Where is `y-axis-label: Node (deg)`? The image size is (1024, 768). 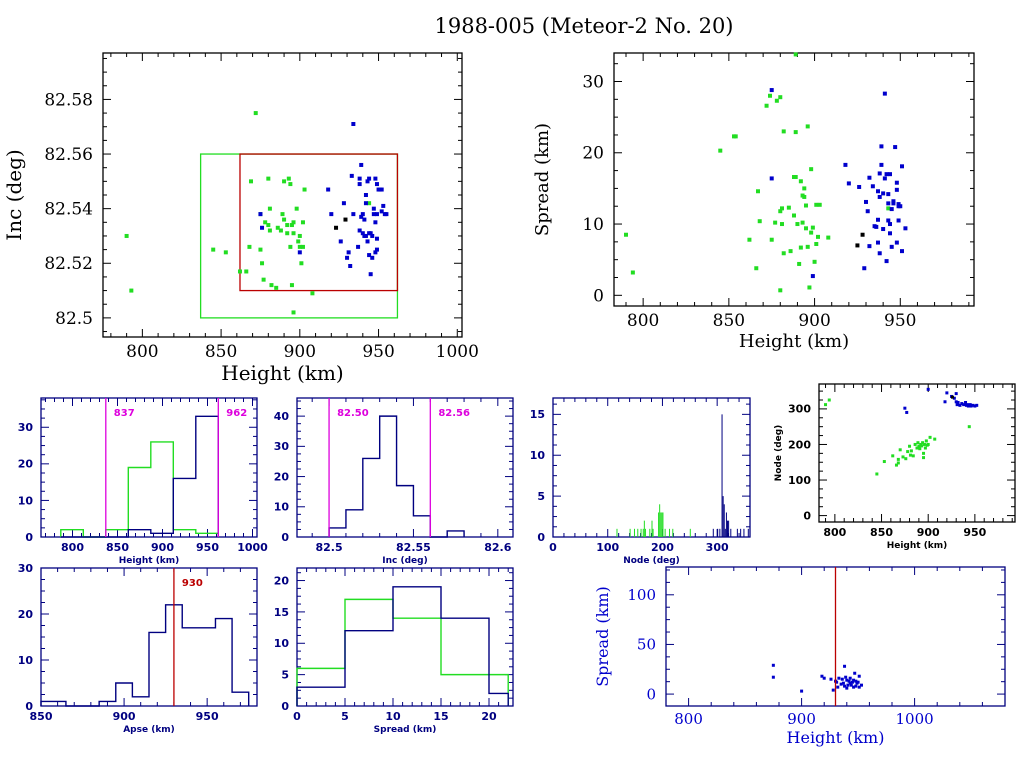
y-axis-label: Node (deg) is located at coordinates (779, 453).